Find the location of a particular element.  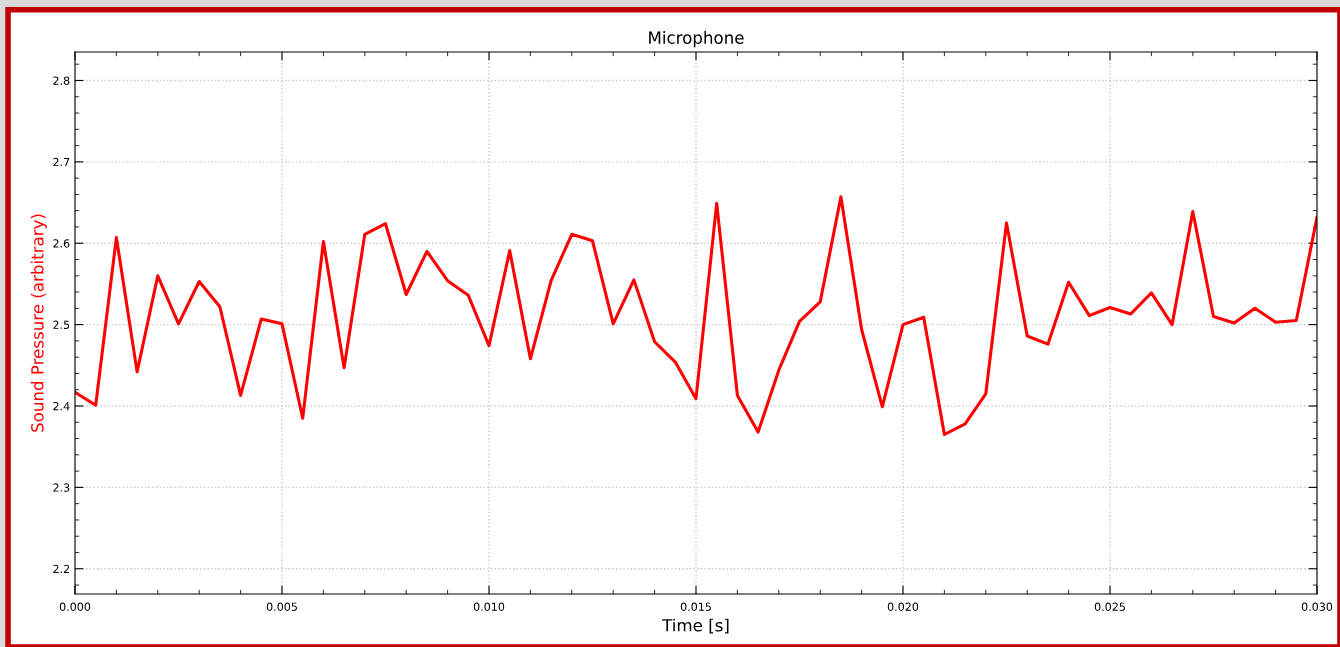

y-tick-label: 2.2 is located at coordinates (61, 568).